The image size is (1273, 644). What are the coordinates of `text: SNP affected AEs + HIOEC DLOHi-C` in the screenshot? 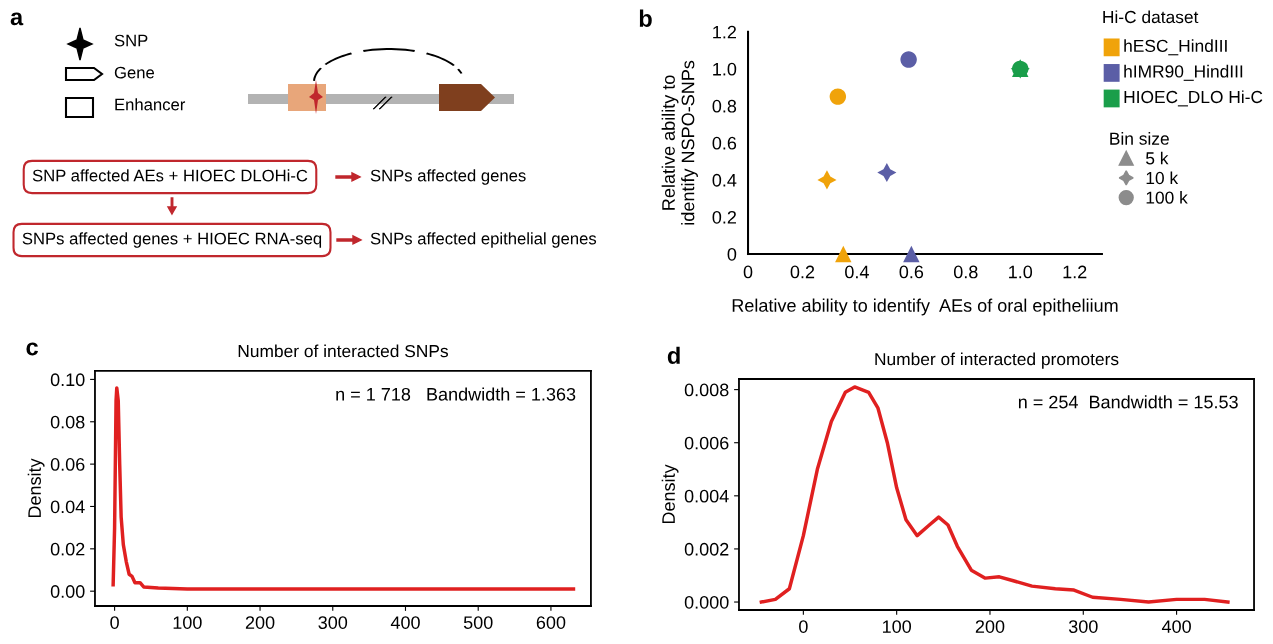 It's located at (170, 175).